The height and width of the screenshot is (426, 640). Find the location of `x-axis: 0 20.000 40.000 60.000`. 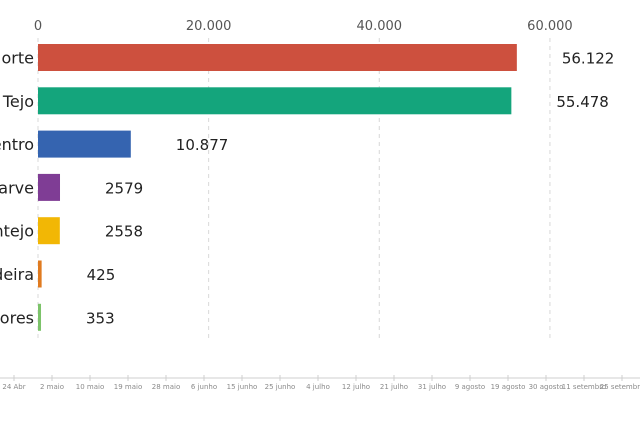

x-axis: 0 20.000 40.000 60.000 is located at coordinates (303, 26).